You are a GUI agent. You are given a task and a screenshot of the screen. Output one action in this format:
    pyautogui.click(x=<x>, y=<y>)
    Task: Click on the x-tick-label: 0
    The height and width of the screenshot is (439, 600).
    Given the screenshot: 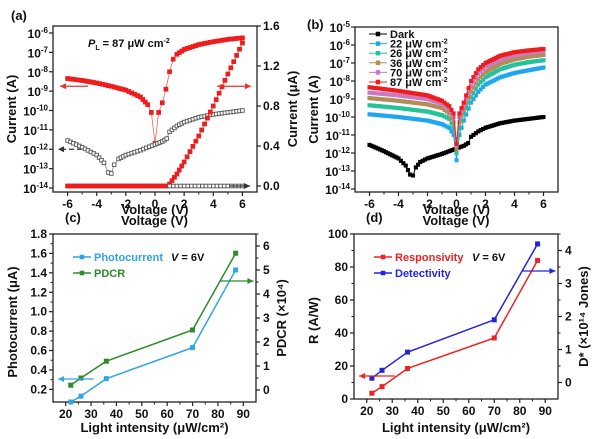 What is the action you would take?
    pyautogui.click(x=155, y=204)
    